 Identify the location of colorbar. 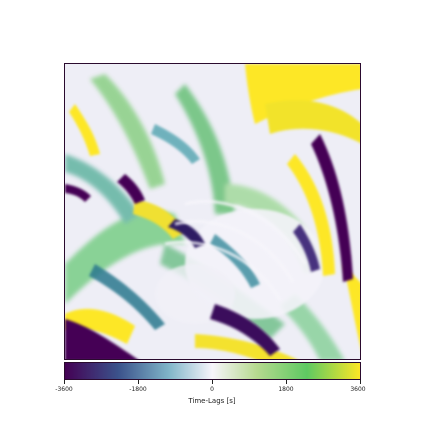
(212, 371).